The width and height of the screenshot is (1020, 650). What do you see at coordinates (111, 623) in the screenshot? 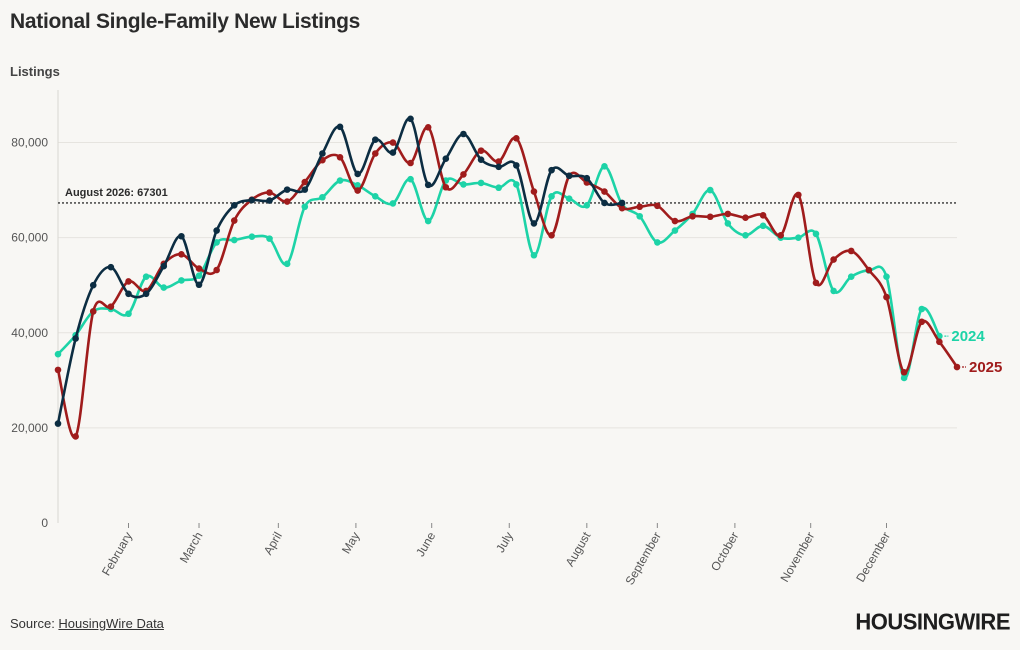
I see `source-link: HousingWire Data` at bounding box center [111, 623].